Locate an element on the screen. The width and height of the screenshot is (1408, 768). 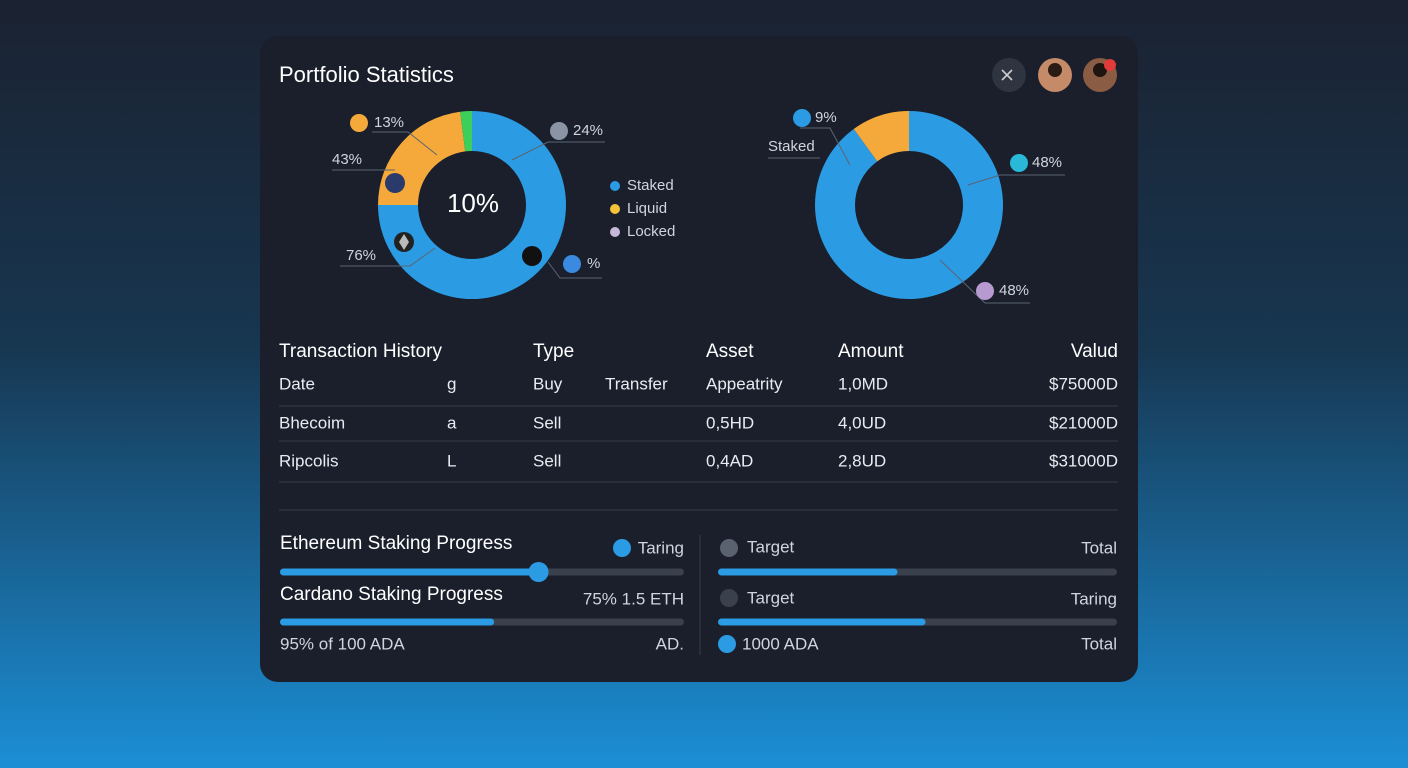
header-icons is located at coordinates (1054, 75).